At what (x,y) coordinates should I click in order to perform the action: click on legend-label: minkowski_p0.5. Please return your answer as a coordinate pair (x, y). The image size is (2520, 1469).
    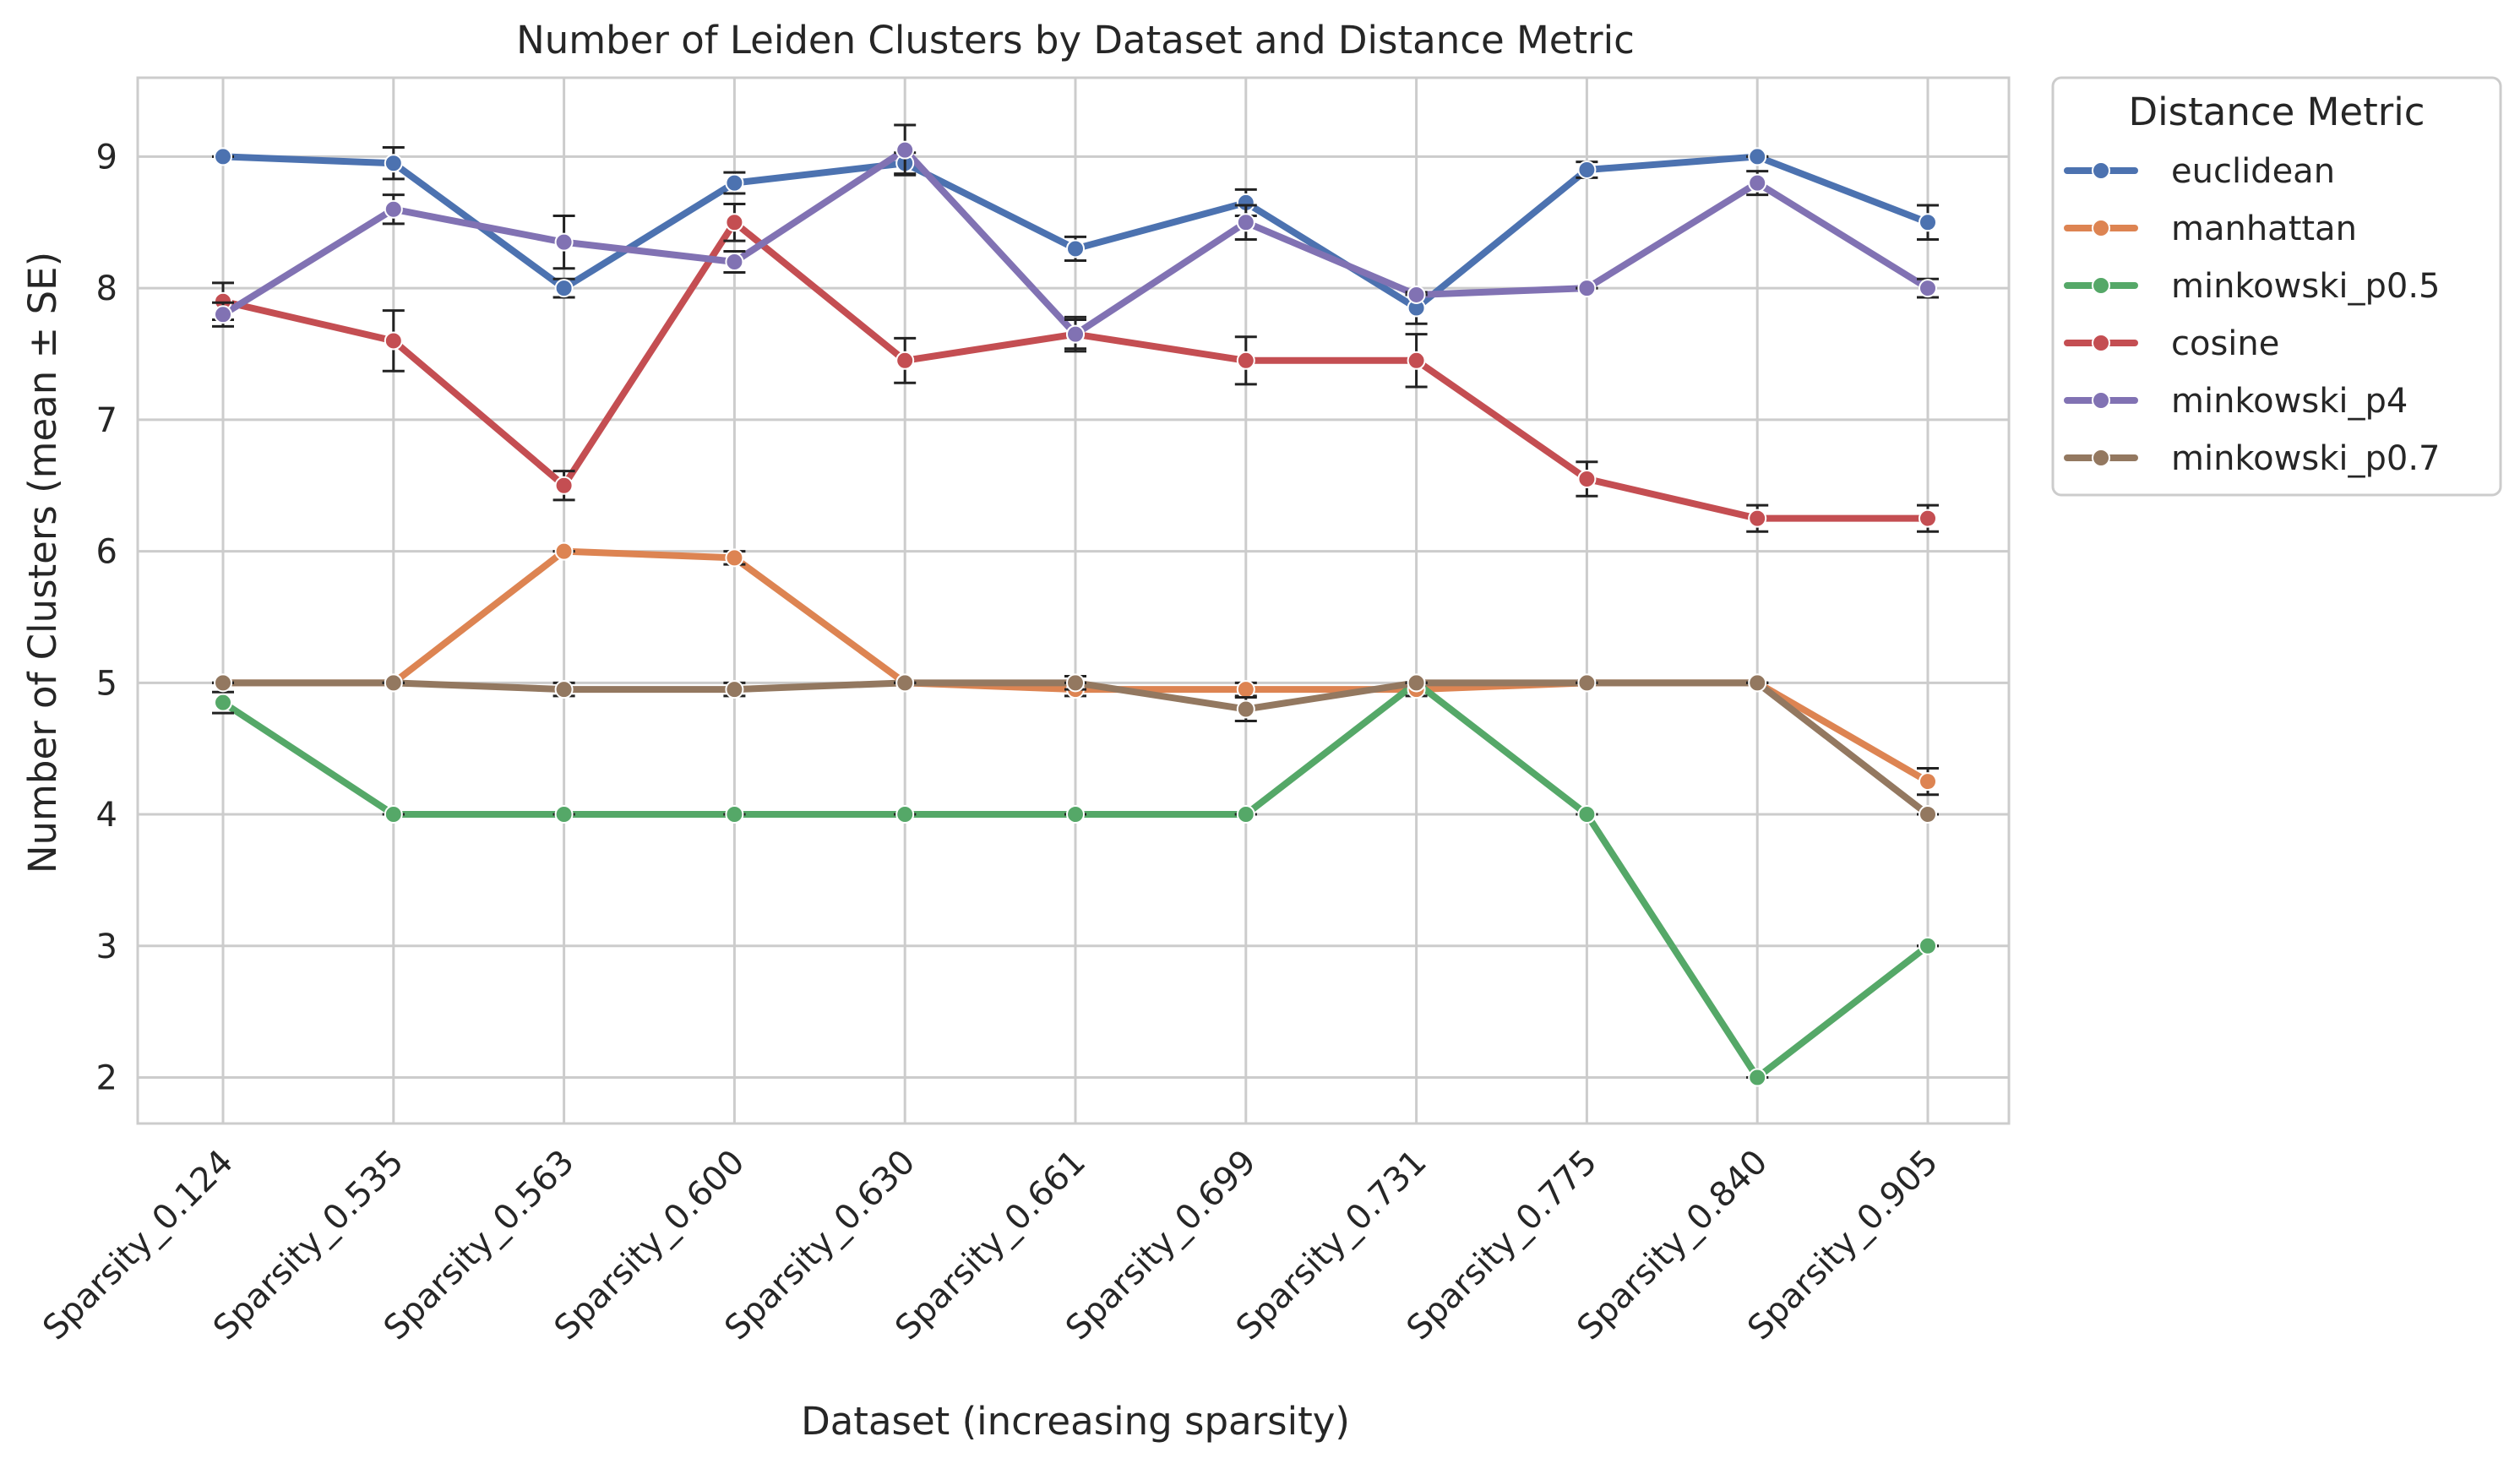
    Looking at the image, I should click on (2305, 286).